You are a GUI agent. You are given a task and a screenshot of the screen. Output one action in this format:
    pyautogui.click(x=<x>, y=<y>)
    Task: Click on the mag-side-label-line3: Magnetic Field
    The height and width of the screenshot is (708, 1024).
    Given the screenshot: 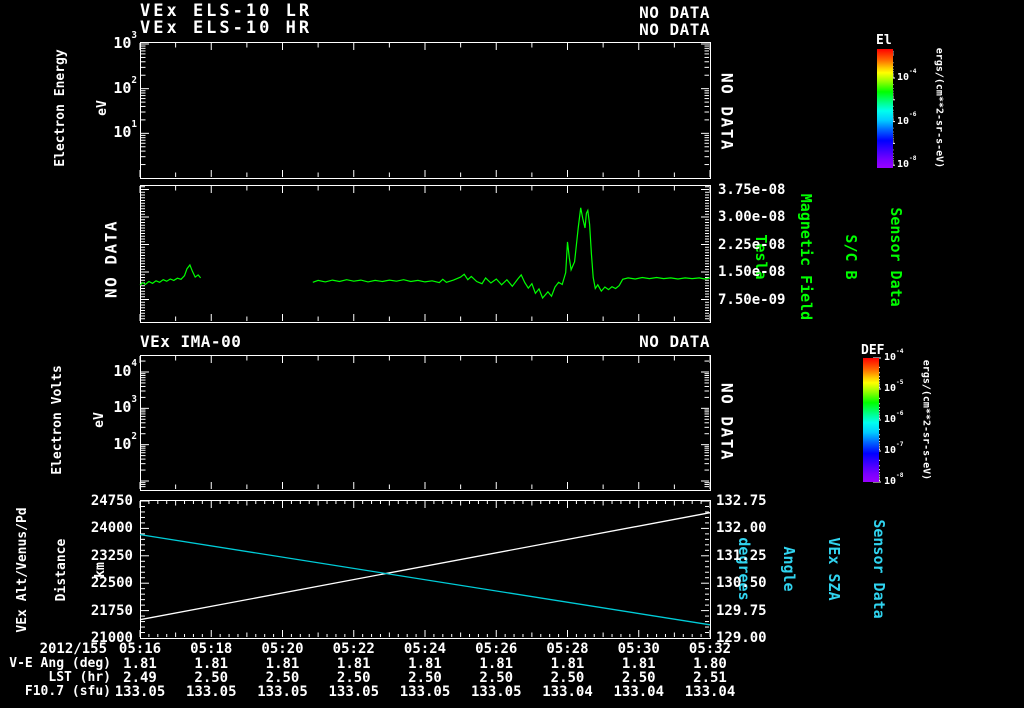 What is the action you would take?
    pyautogui.click(x=806, y=257)
    